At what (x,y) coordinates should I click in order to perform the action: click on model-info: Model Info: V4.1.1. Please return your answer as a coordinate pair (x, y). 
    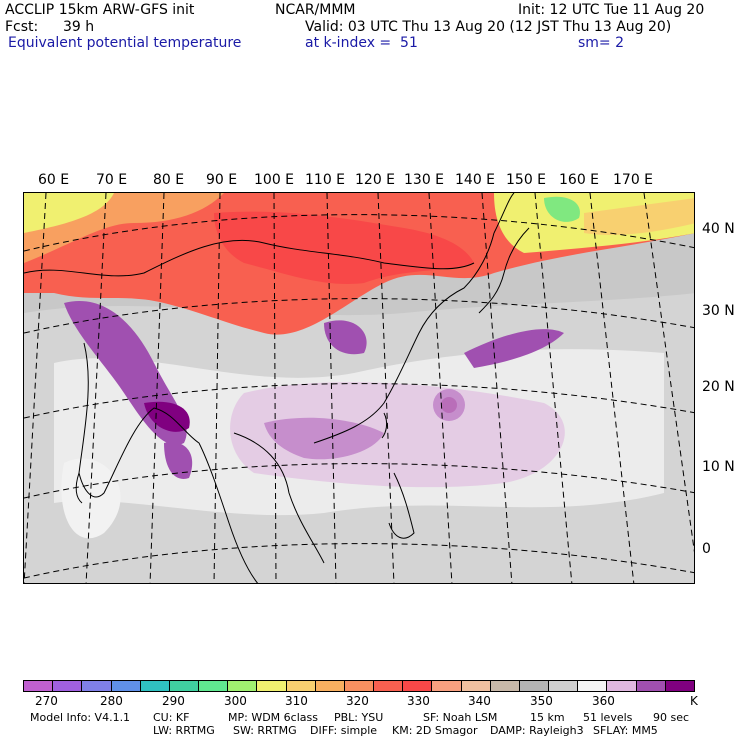
    Looking at the image, I should click on (80, 717).